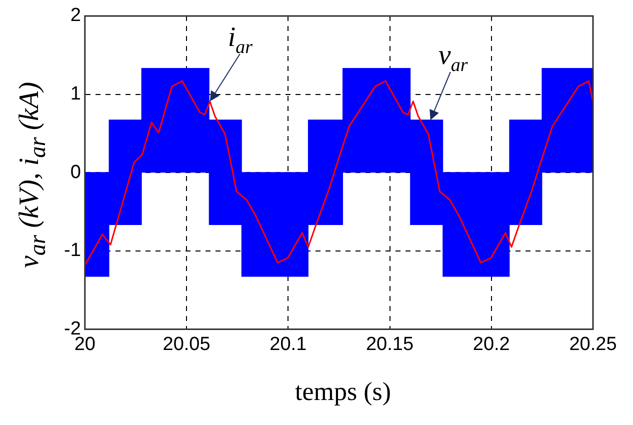 This screenshot has height=425, width=633. What do you see at coordinates (343, 392) in the screenshot?
I see `x-axis-title: temps (s)` at bounding box center [343, 392].